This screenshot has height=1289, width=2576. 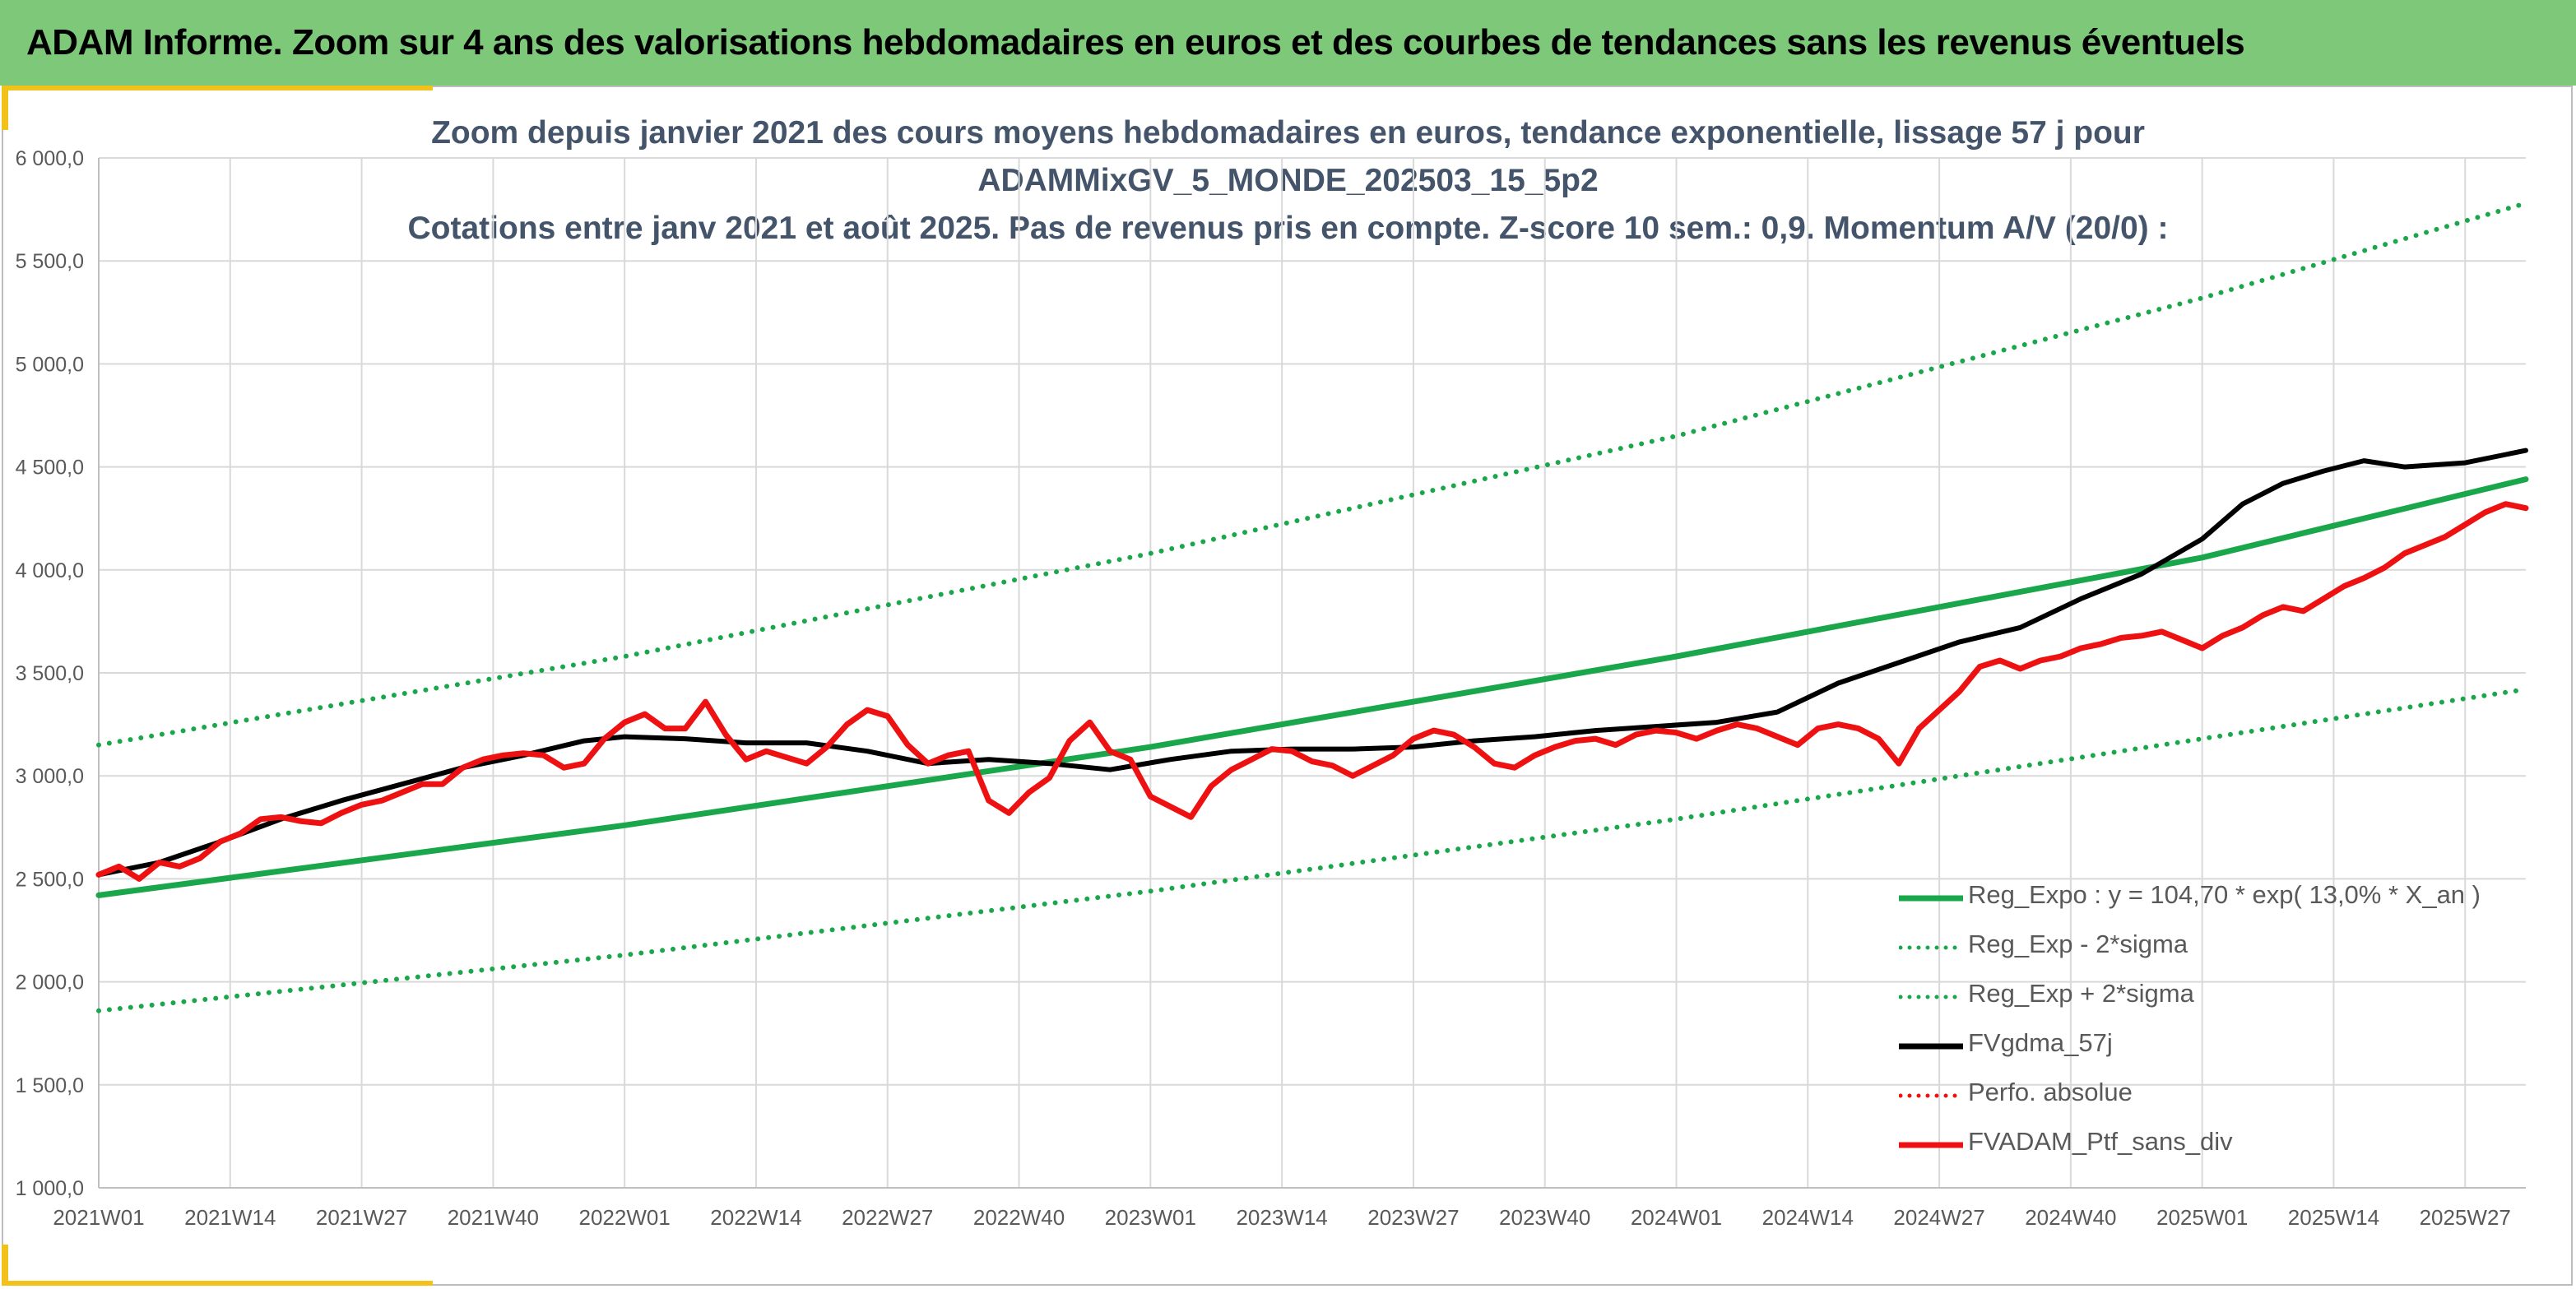 I want to click on x-tick-label: 2021W40, so click(x=494, y=1217).